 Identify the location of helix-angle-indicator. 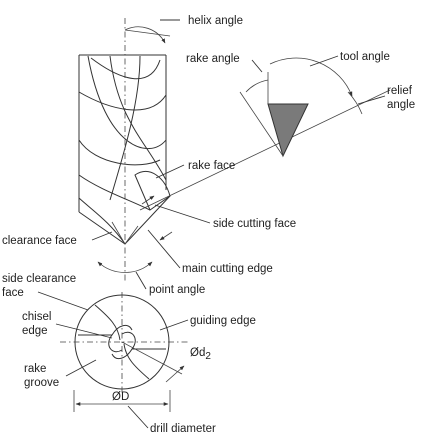
(152, 31).